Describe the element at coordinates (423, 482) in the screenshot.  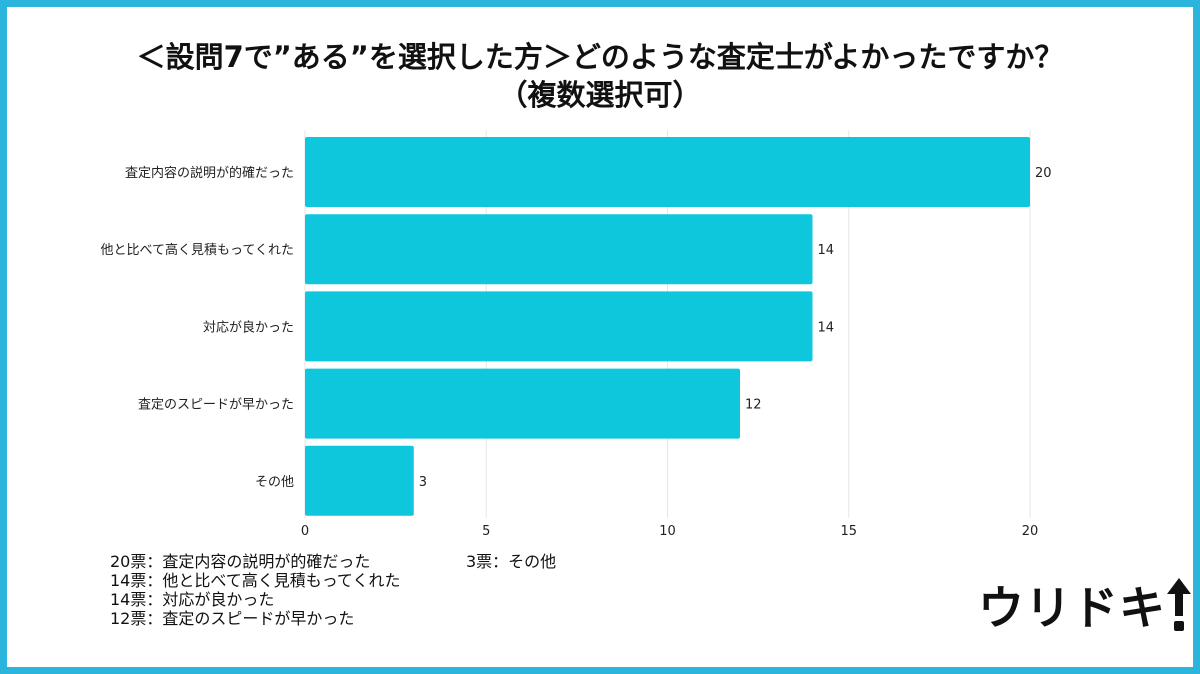
I see `value-label: 3` at that location.